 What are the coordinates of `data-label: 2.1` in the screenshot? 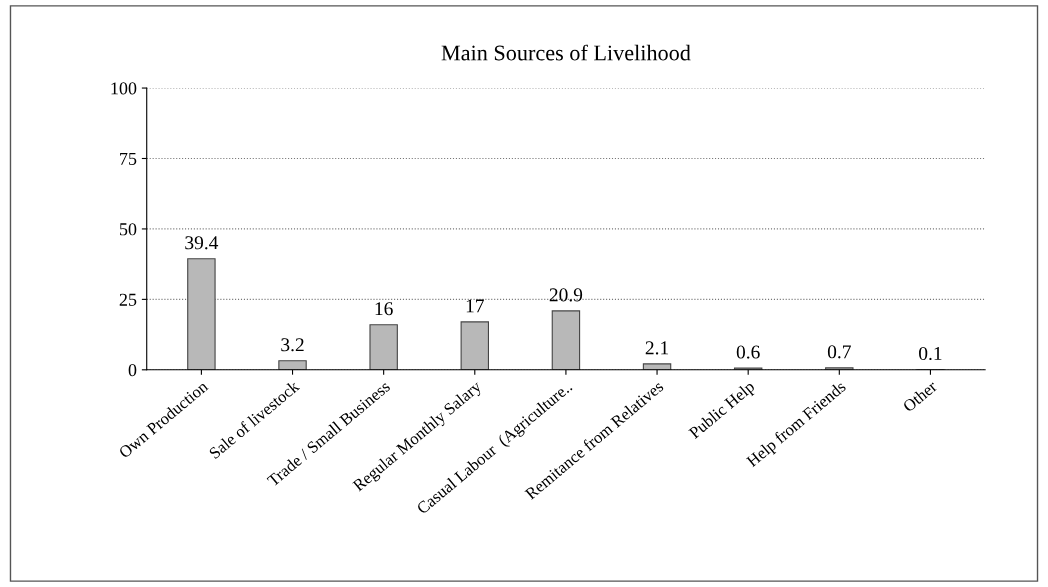 It's located at (657, 348).